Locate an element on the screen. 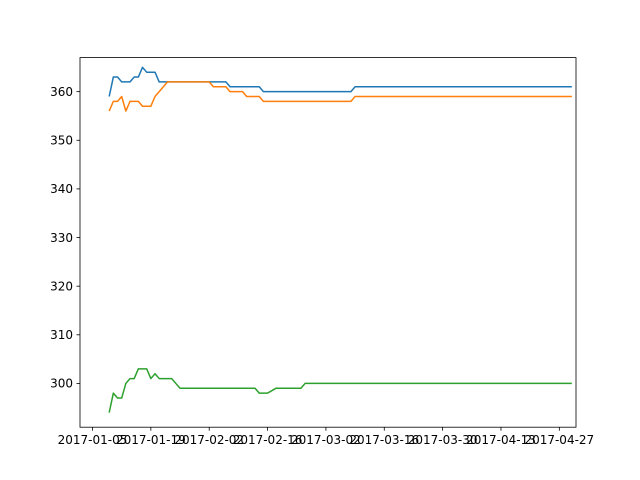  y-tick-label: 360 is located at coordinates (61, 92).